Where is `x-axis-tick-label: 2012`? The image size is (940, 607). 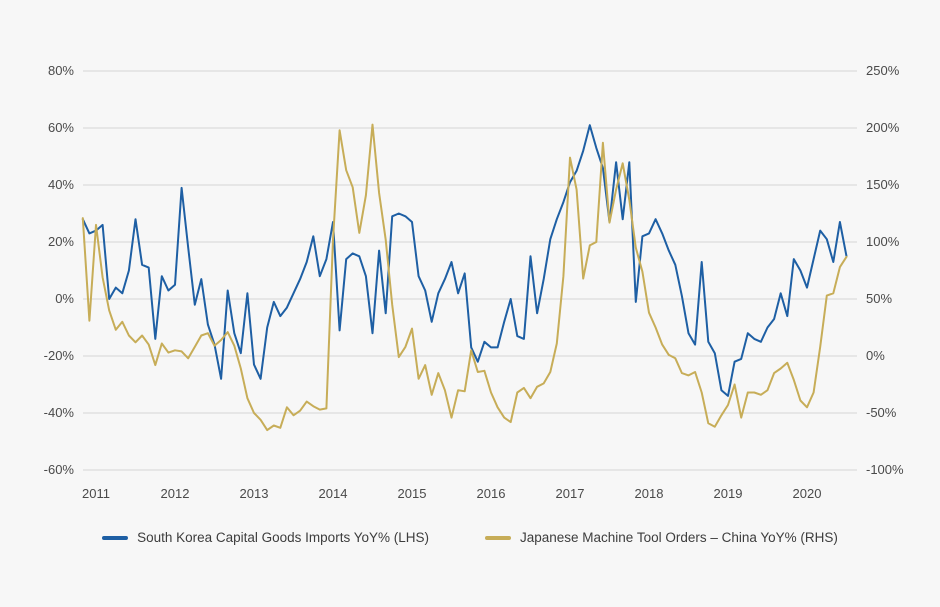 x-axis-tick-label: 2012 is located at coordinates (175, 493).